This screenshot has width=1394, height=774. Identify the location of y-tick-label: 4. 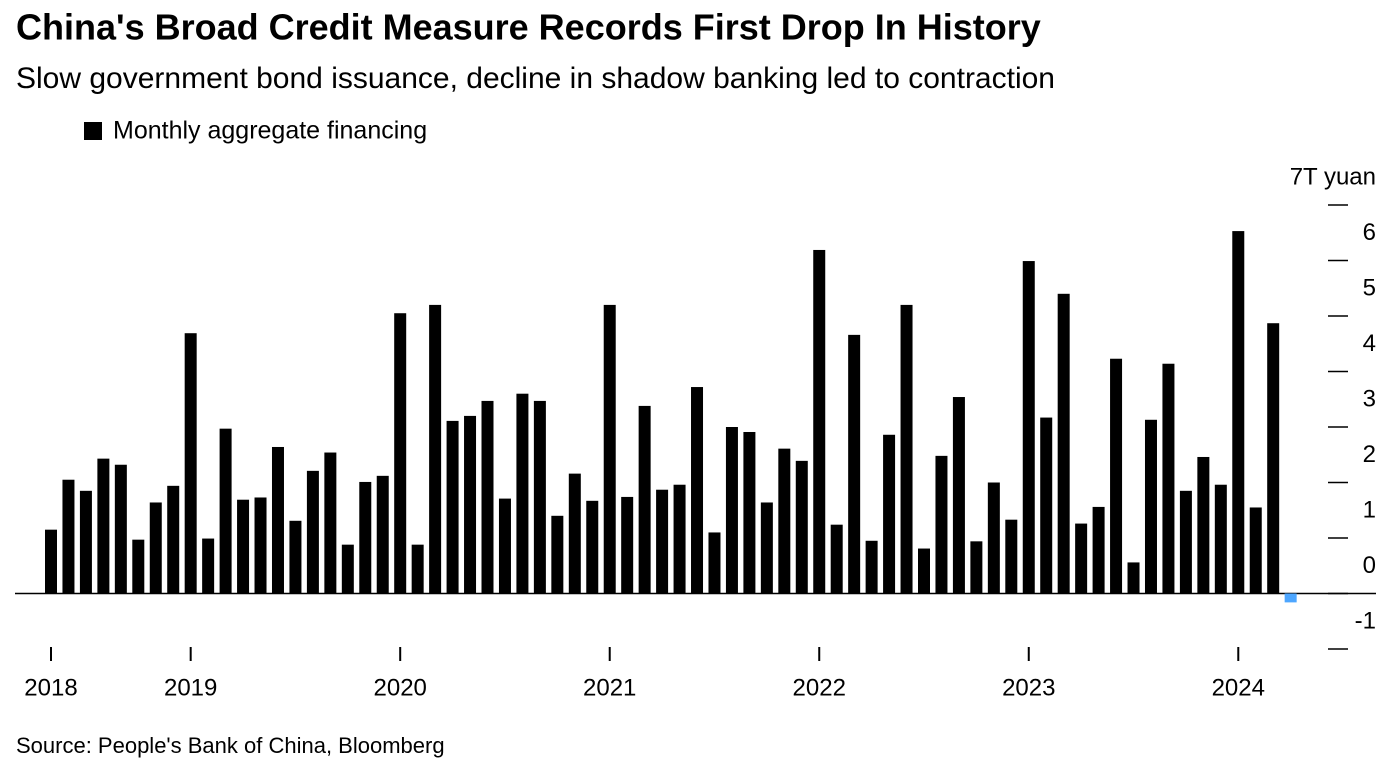
(1369, 343).